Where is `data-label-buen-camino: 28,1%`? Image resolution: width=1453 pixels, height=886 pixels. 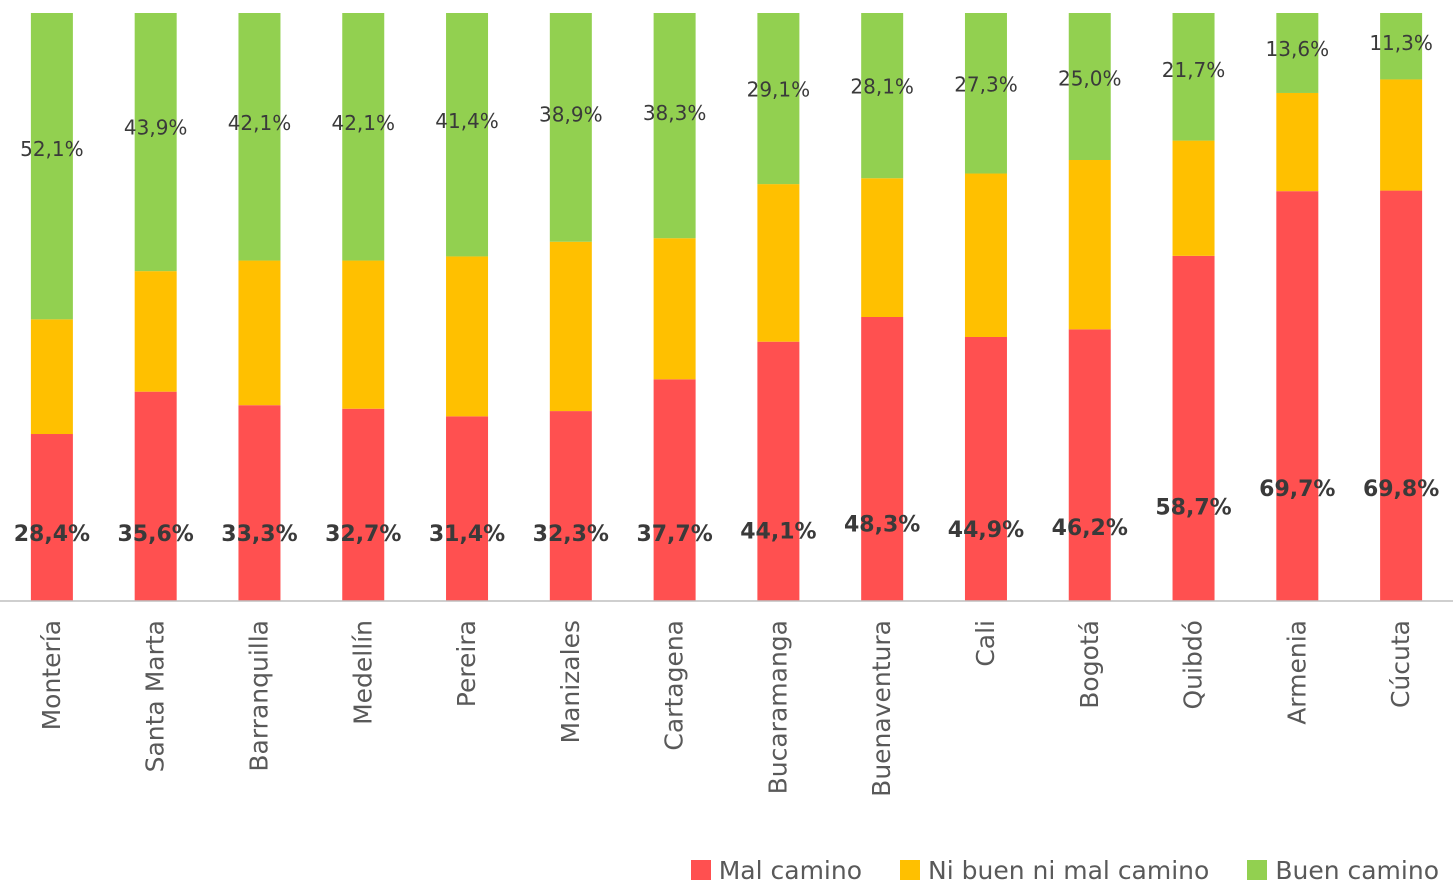
data-label-buen-camino: 28,1% is located at coordinates (882, 87).